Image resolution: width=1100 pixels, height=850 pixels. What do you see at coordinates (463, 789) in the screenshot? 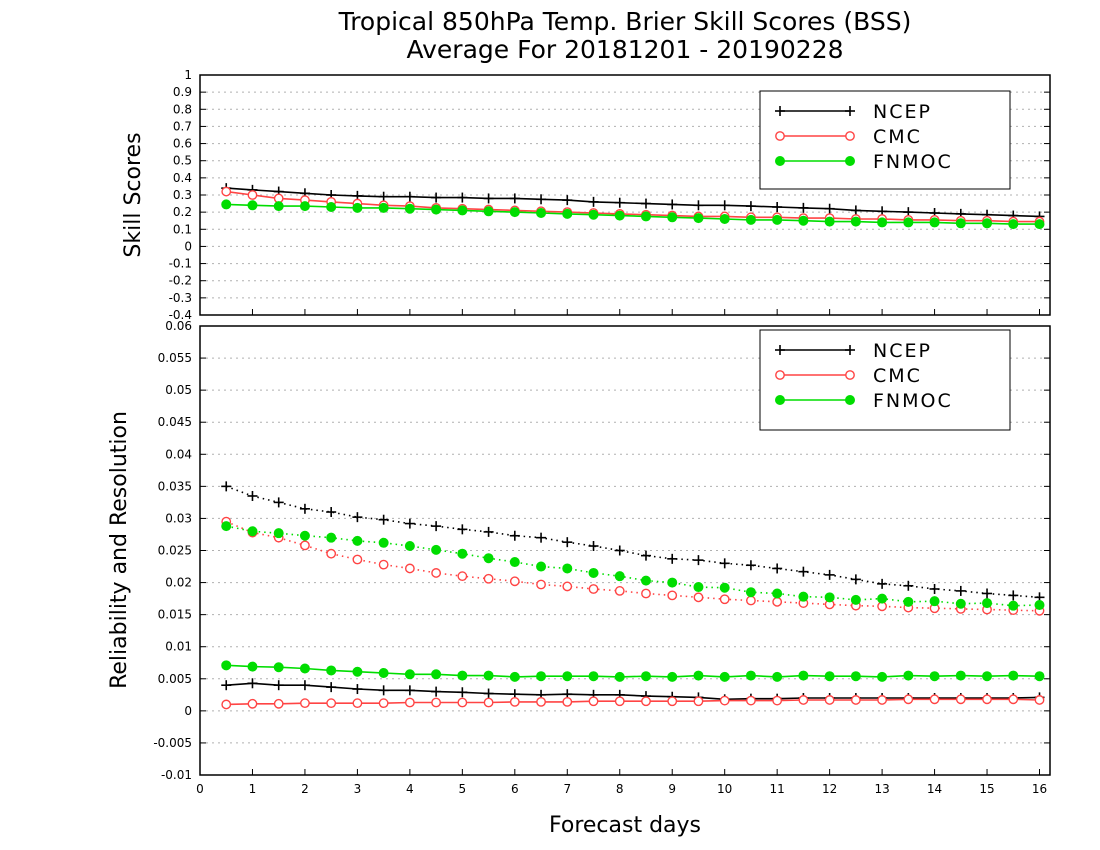
I see `x-tick-label: 5` at bounding box center [463, 789].